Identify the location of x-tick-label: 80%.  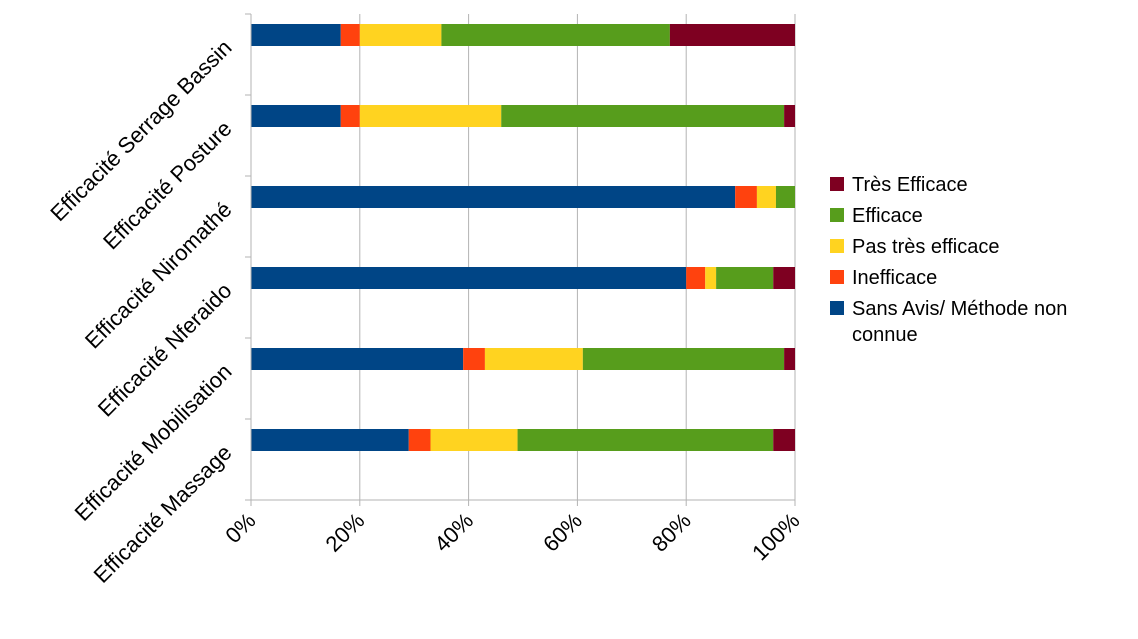
(671, 532).